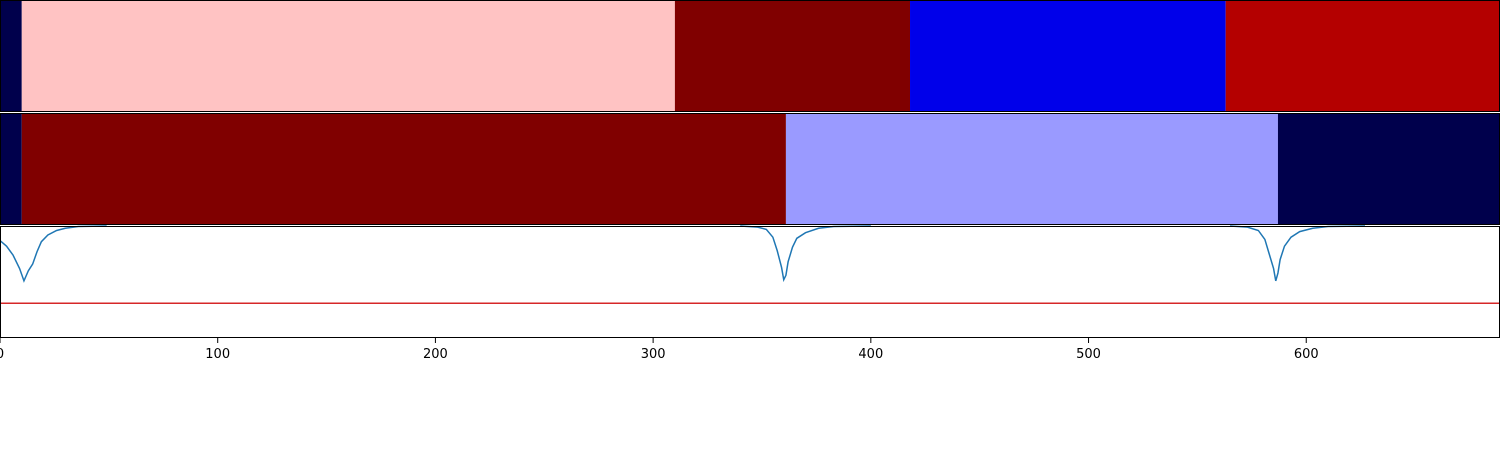 Image resolution: width=1500 pixels, height=450 pixels. What do you see at coordinates (1088, 354) in the screenshot?
I see `x-tick-label-500: 500` at bounding box center [1088, 354].